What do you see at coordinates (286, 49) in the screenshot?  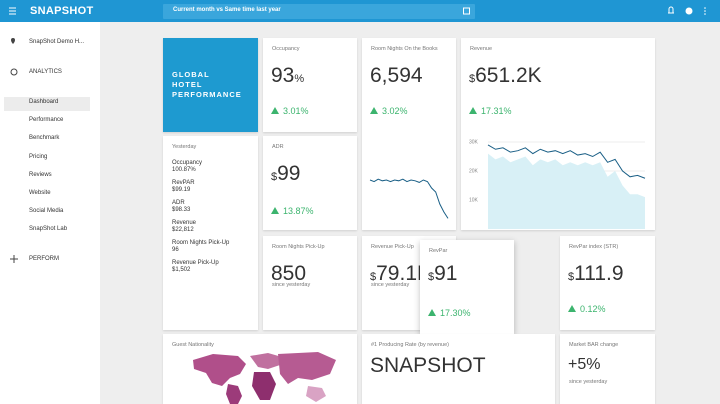 I see `label: Occupancy` at bounding box center [286, 49].